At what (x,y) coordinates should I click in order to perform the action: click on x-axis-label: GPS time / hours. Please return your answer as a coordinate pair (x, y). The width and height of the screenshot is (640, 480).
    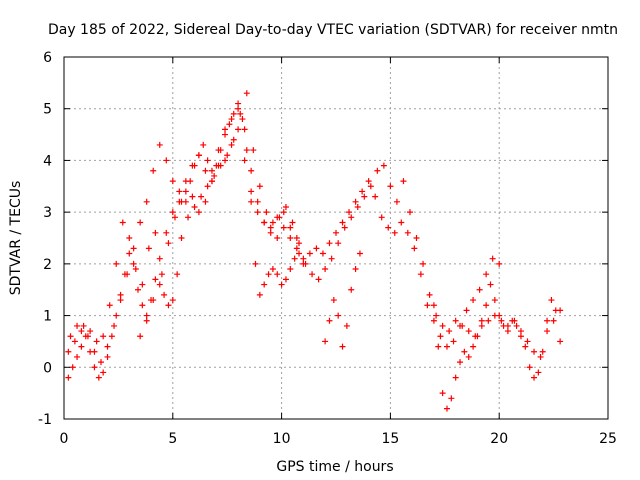
    Looking at the image, I should click on (334, 467).